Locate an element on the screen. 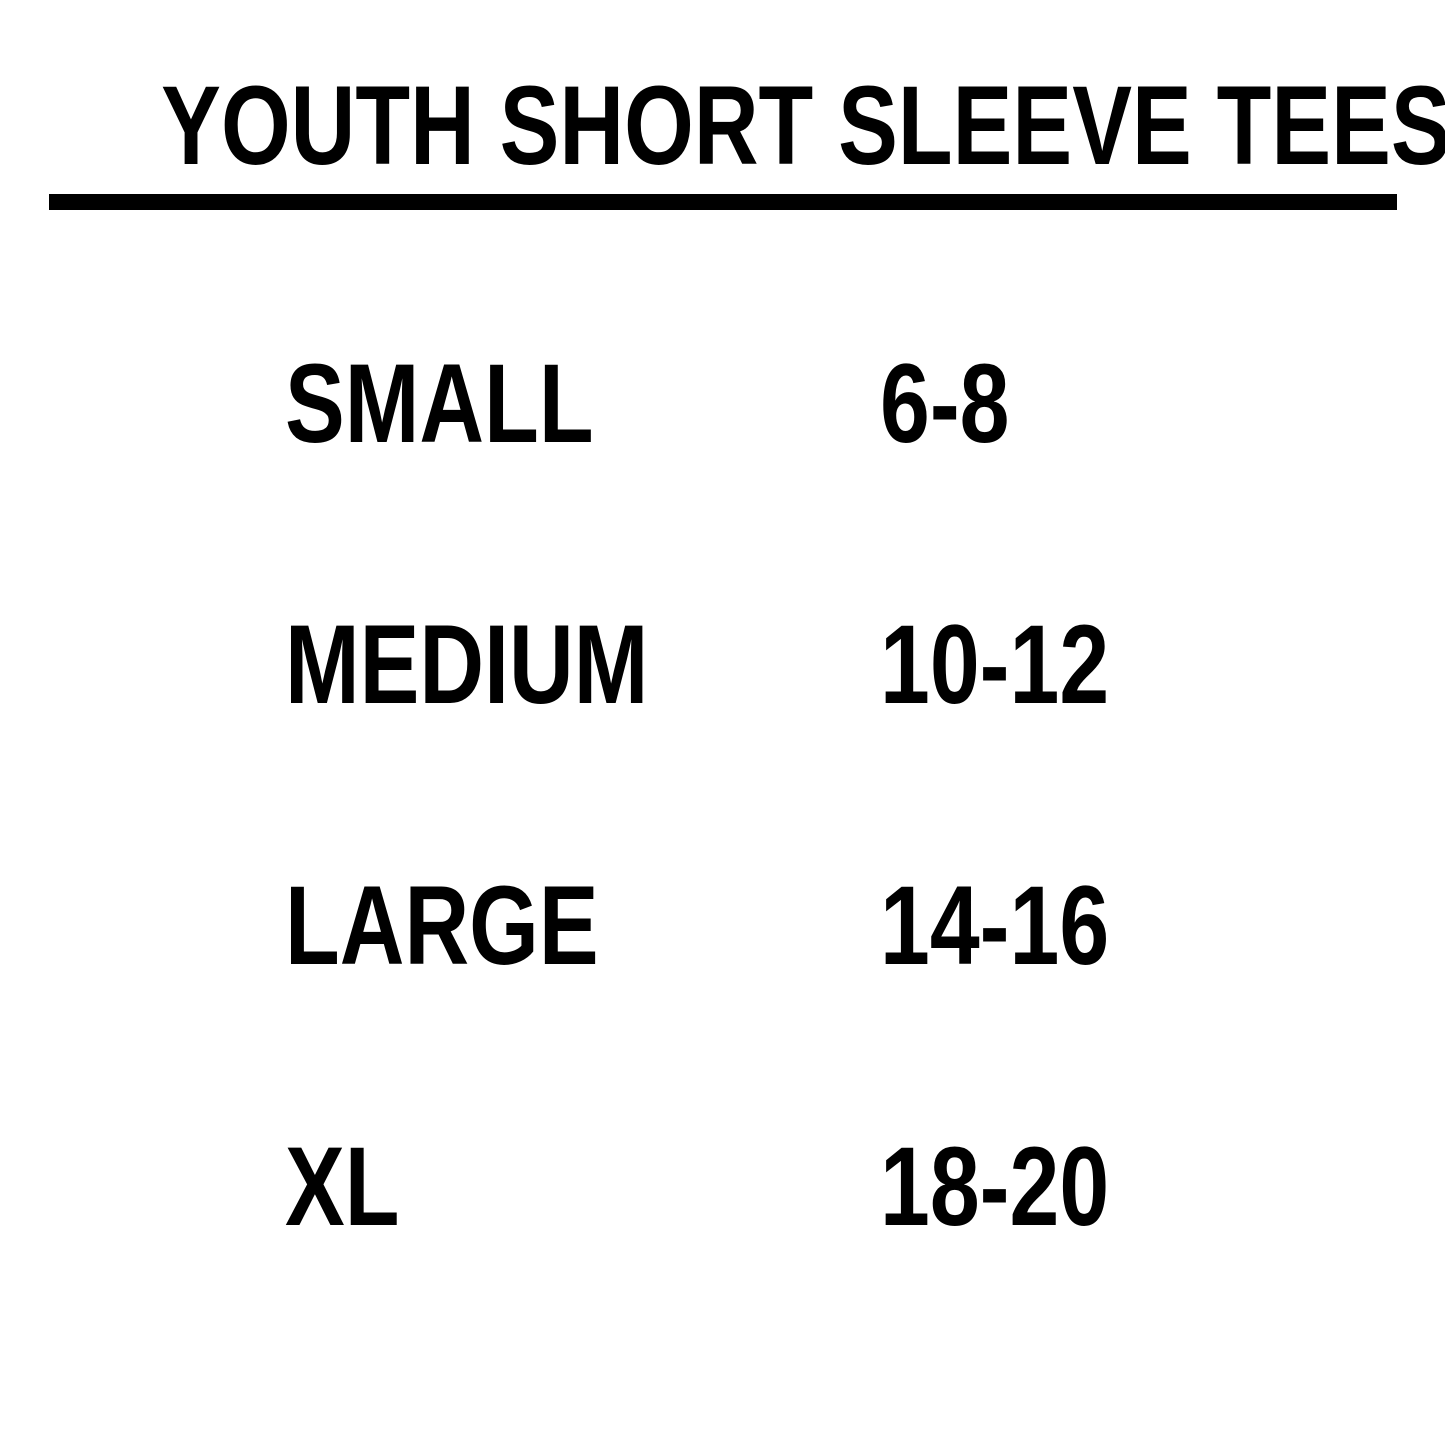 Image resolution: width=1445 pixels, height=1445 pixels. size-range: 10-12 is located at coordinates (995, 664).